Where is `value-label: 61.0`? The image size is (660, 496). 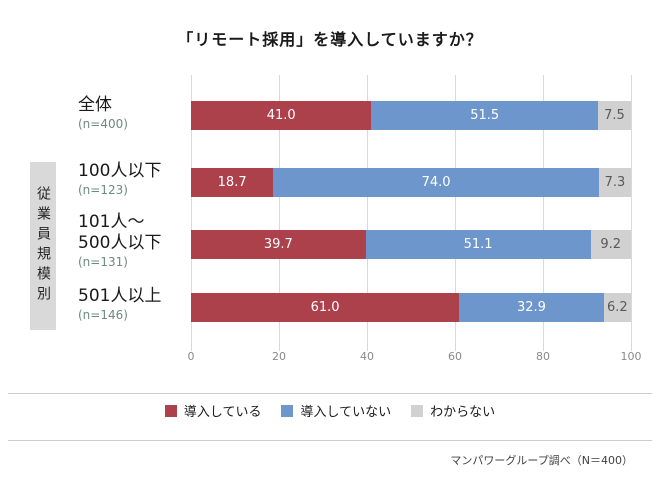 value-label: 61.0 is located at coordinates (325, 307).